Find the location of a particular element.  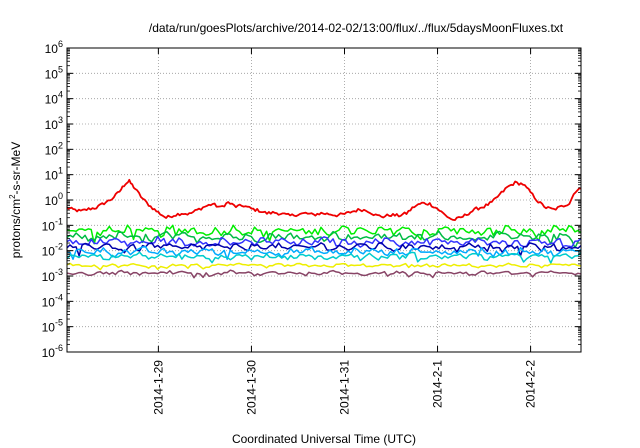

x-axis-label: Coordinated Universal Time (UTC) is located at coordinates (324, 439).